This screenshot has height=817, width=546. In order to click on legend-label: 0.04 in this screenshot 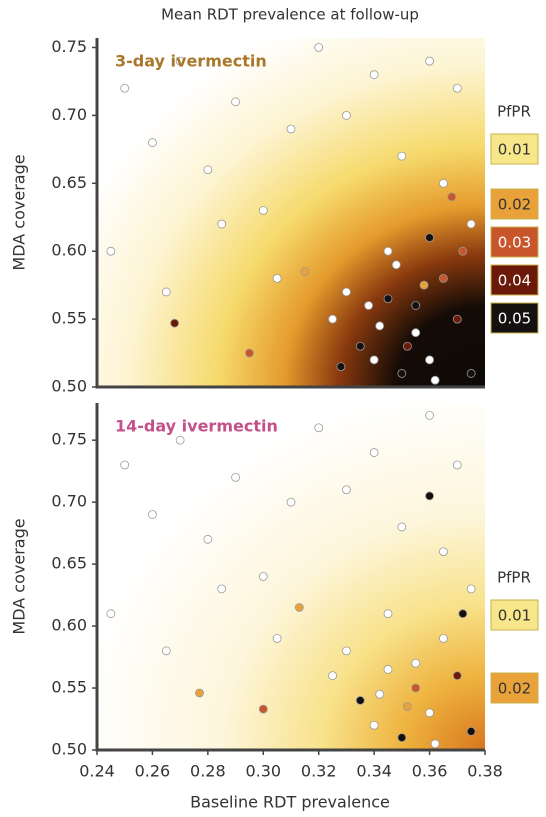, I will do `click(514, 281)`.